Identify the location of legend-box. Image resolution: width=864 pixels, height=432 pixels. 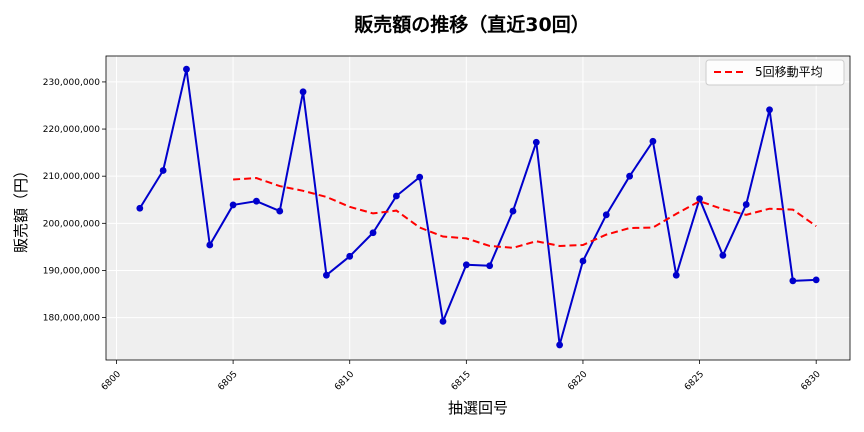
(775, 72).